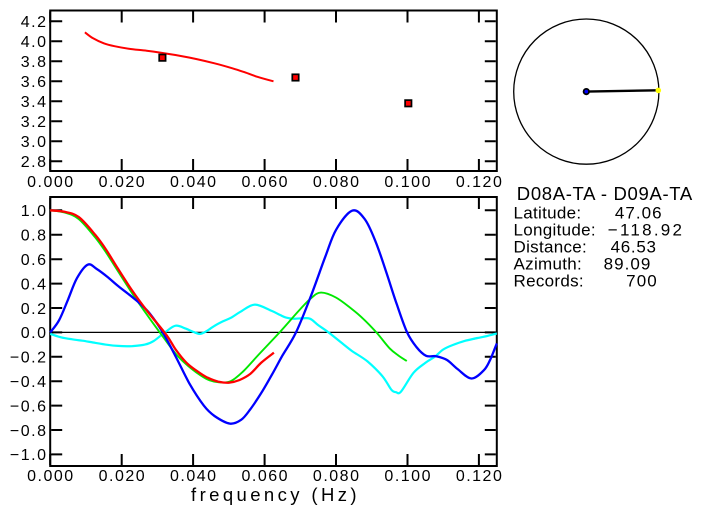 This screenshot has height=524, width=703. I want to click on svg-text: 3.4, so click(34, 102).